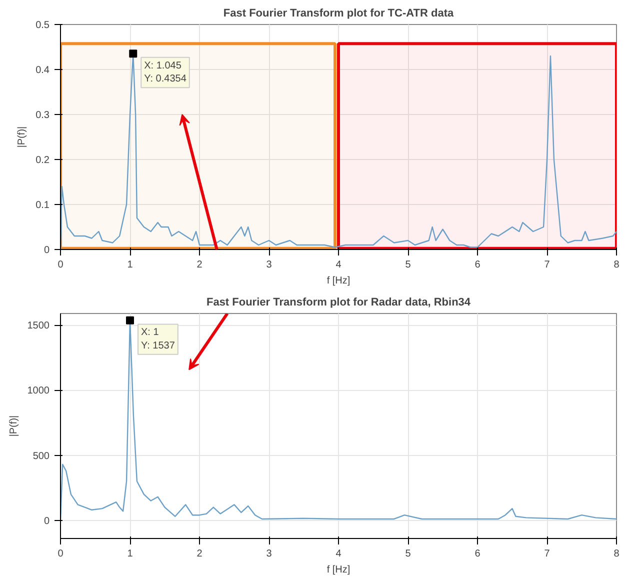  Describe the element at coordinates (165, 72) in the screenshot. I see `annotation: X: 1.045 Y: 0.4354` at that location.